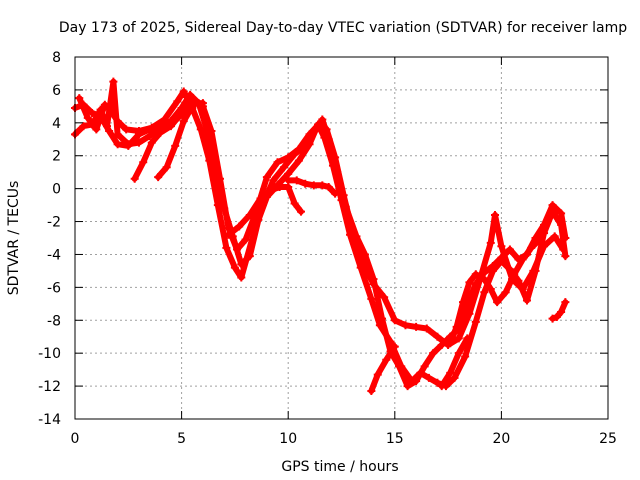 The image size is (640, 480). What do you see at coordinates (54, 288) in the screenshot?
I see `y-tick-label: -6` at bounding box center [54, 288].